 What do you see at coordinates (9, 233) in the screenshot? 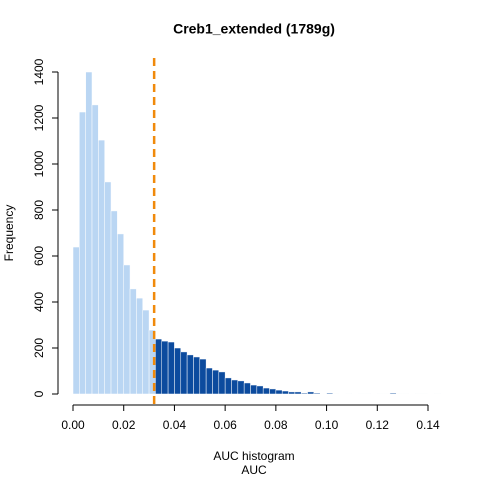
I see `y-axis-label: Frequency` at bounding box center [9, 233].